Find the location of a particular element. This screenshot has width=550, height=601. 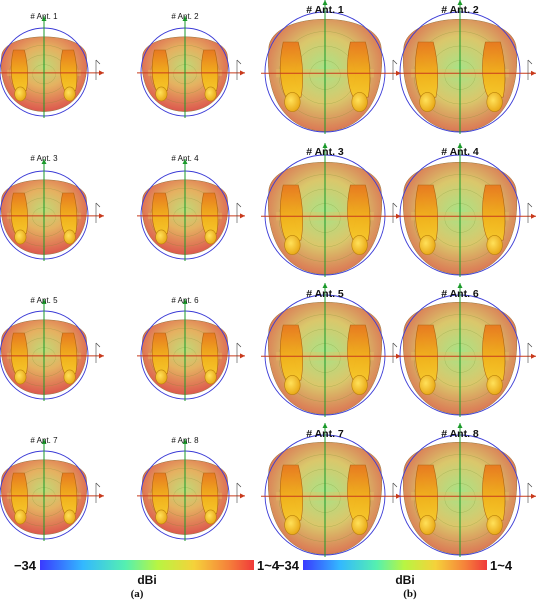

colorbar-b: −34 1~4 dBi is located at coordinates (395, 572).